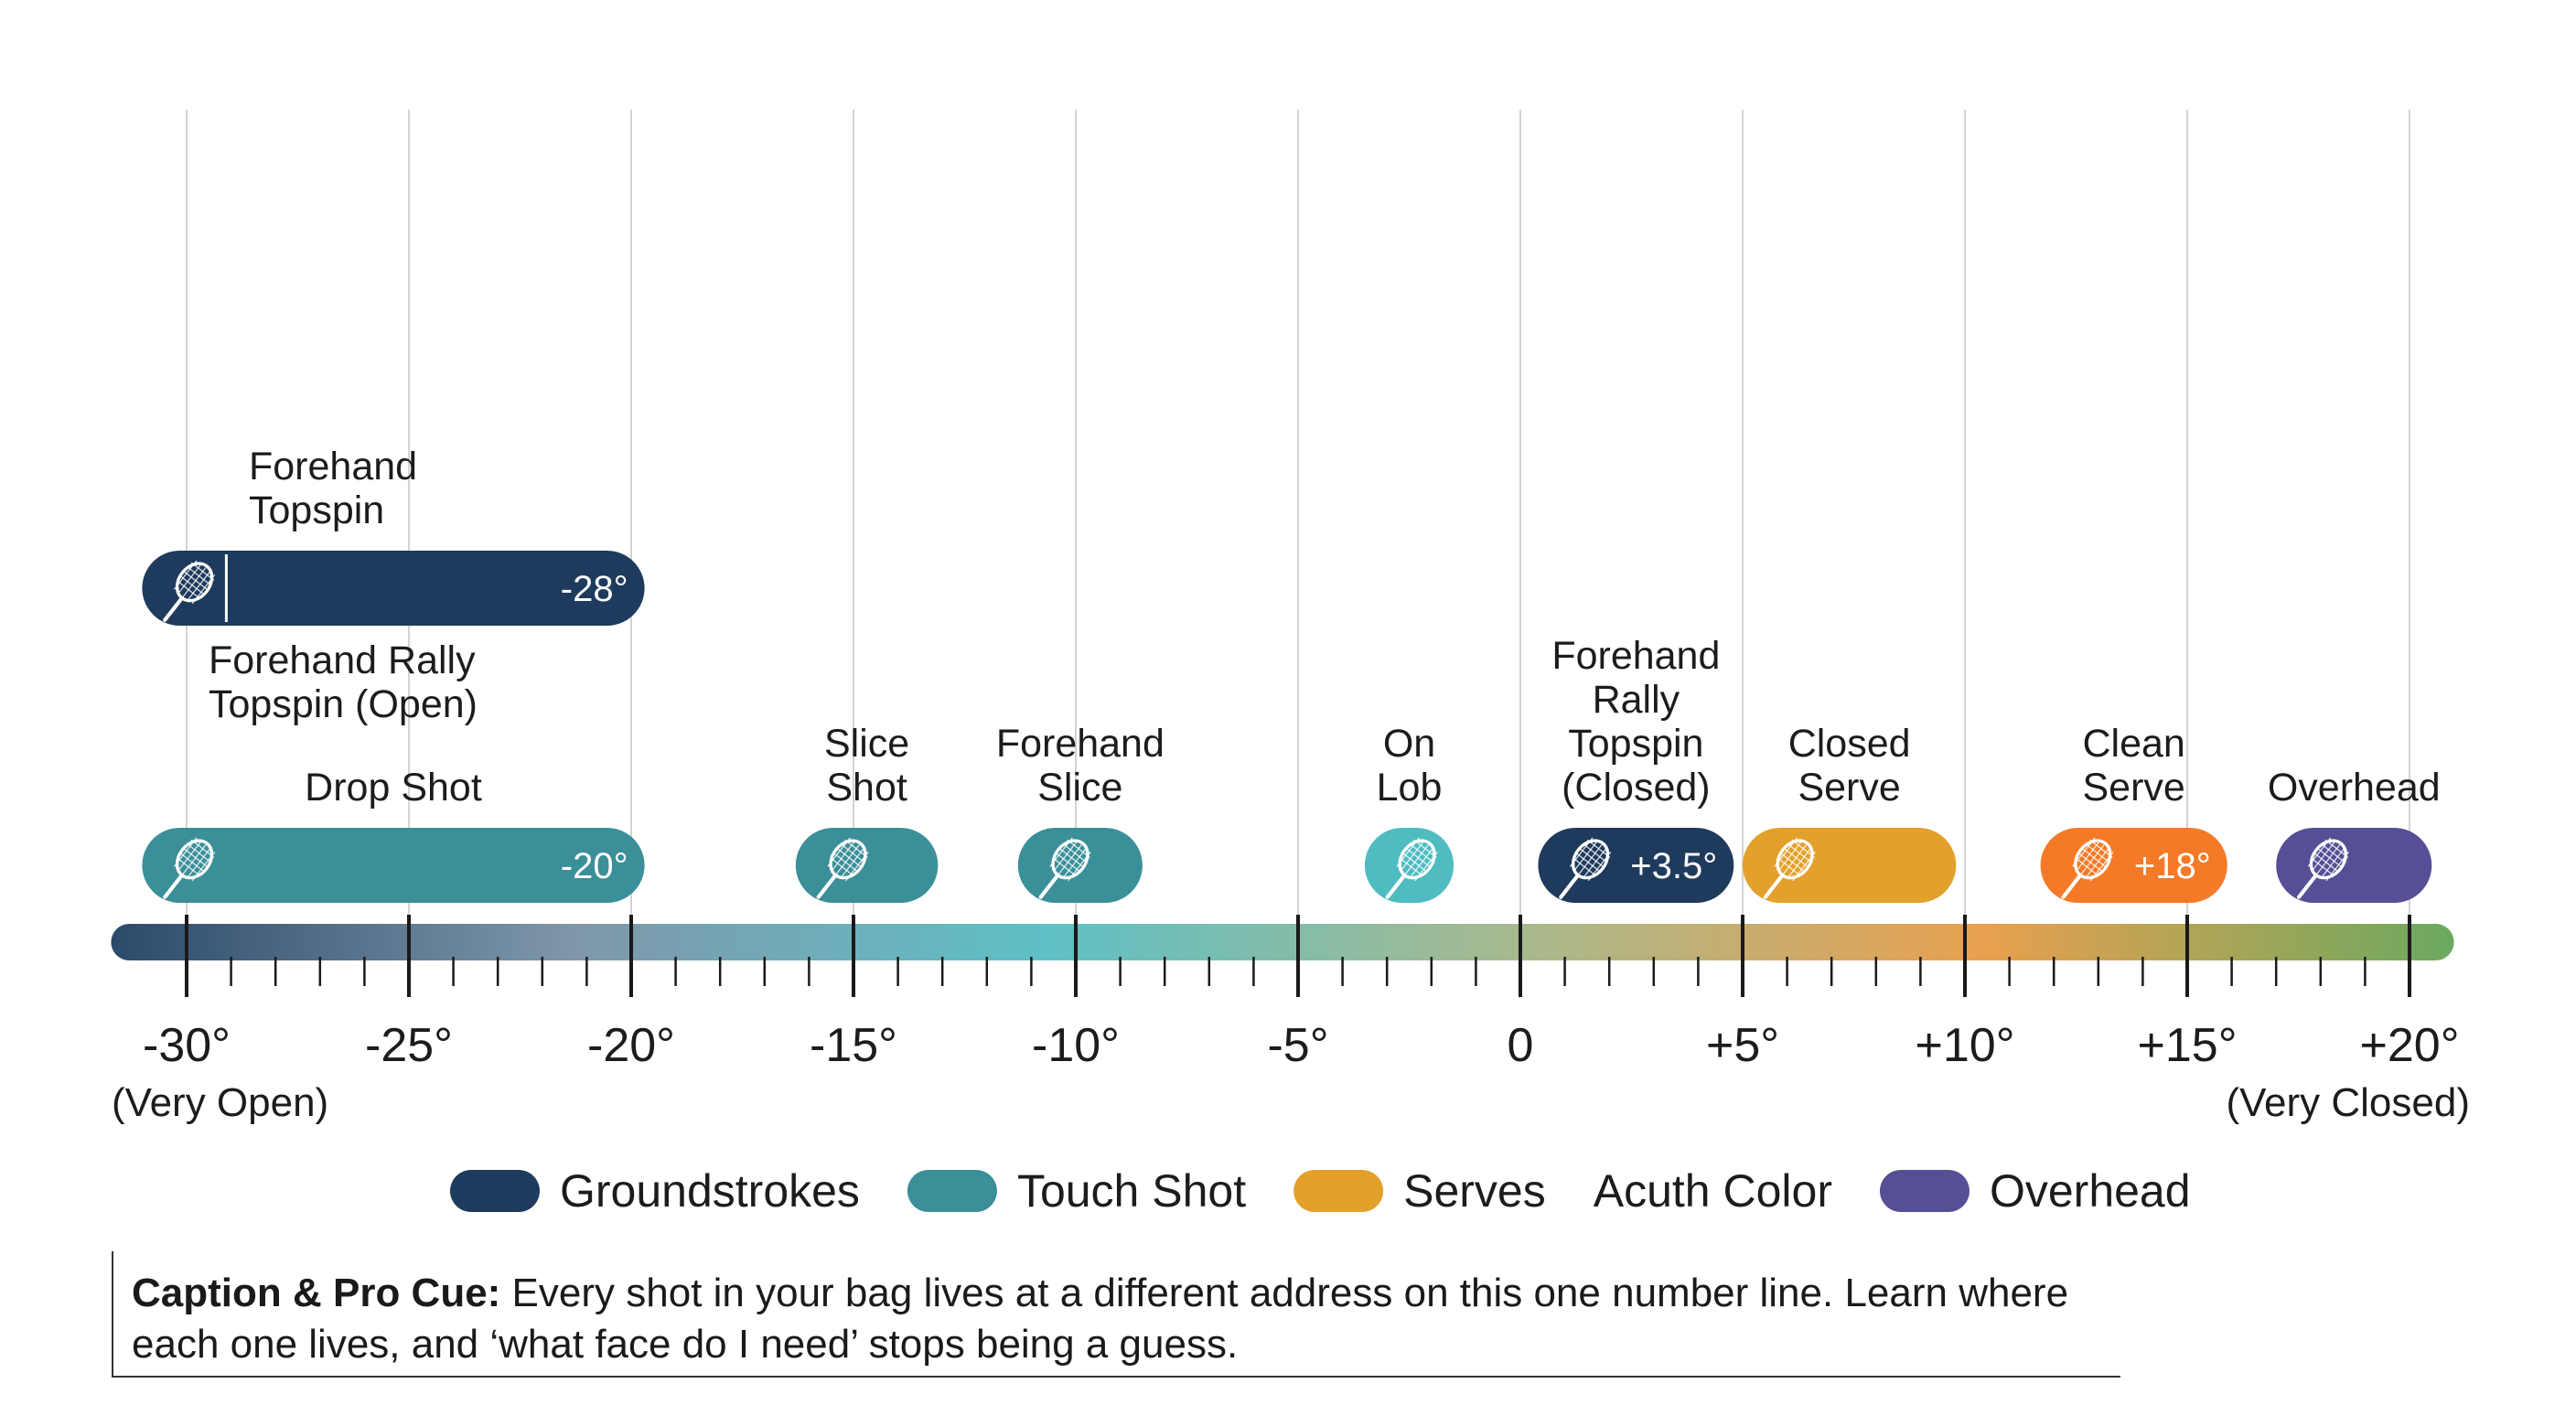 The image size is (2576, 1405). What do you see at coordinates (1964, 1045) in the screenshot?
I see `tick-label: +10°` at bounding box center [1964, 1045].